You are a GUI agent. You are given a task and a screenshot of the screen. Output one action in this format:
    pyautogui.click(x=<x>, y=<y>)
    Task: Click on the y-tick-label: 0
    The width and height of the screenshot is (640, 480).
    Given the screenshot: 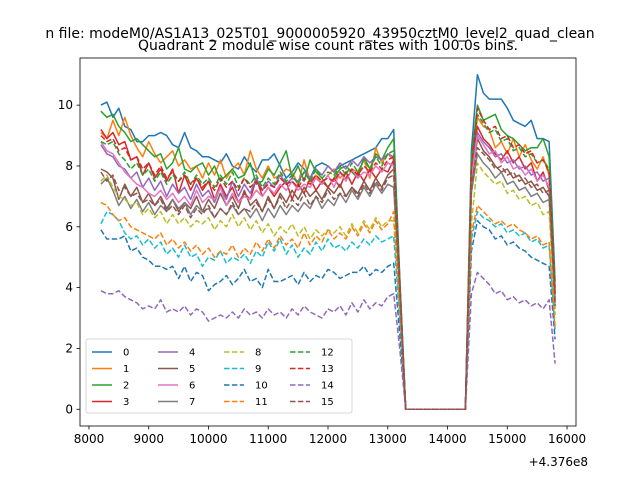 What is the action you would take?
    pyautogui.click(x=69, y=409)
    